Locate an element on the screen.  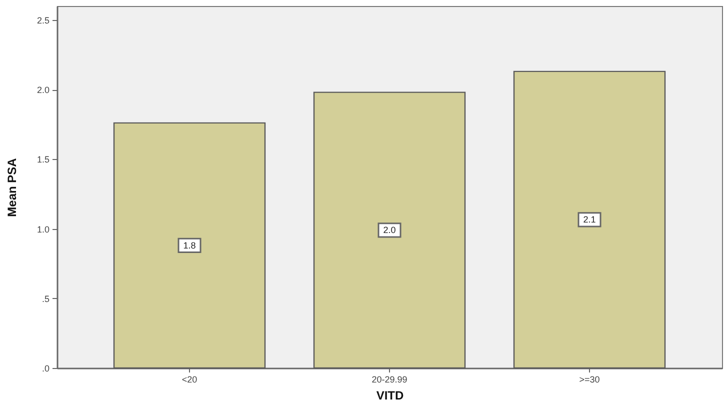
data-label: 2.0 is located at coordinates (389, 230).